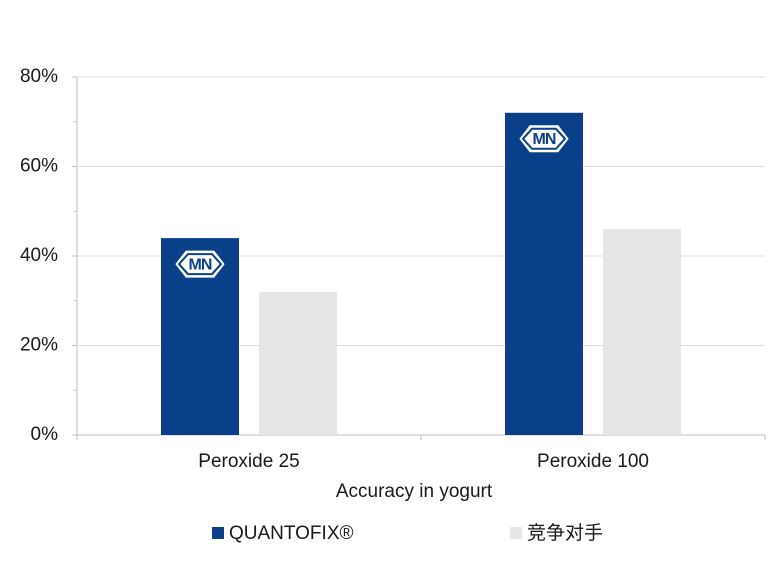  Describe the element at coordinates (291, 533) in the screenshot. I see `legend-label: QUANTOFIX®` at that location.